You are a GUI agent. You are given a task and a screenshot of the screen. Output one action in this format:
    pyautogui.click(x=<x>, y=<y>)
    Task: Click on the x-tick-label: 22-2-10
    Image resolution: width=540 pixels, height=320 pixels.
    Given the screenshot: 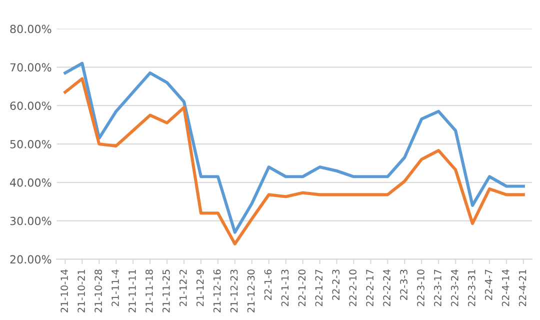 What is the action you would take?
    pyautogui.click(x=353, y=288)
    